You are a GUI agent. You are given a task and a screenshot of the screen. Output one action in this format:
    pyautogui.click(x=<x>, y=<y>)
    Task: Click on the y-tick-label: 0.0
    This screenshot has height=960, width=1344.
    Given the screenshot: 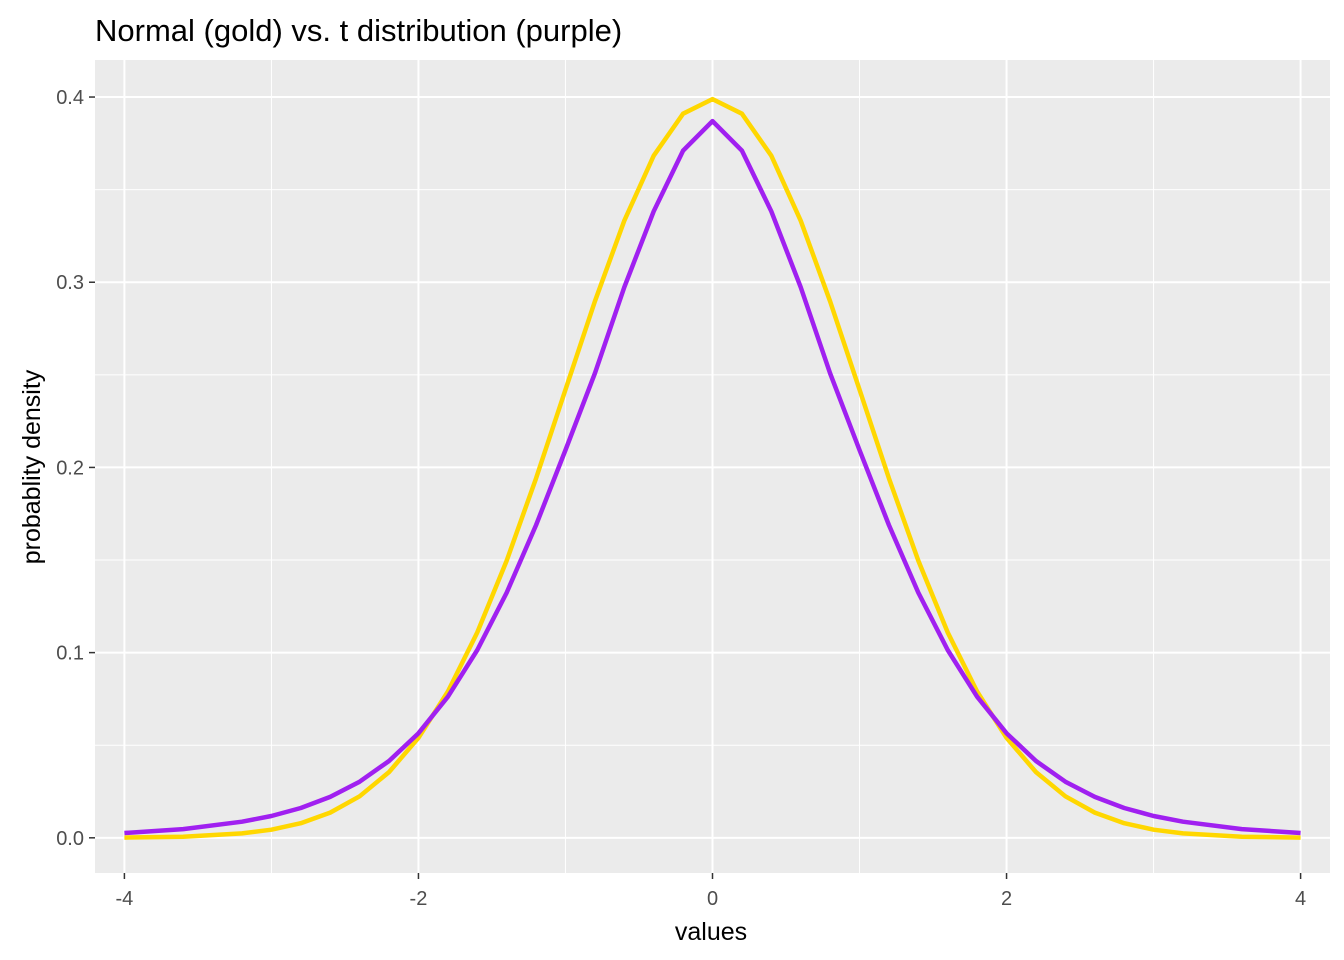 What is the action you would take?
    pyautogui.click(x=70, y=839)
    